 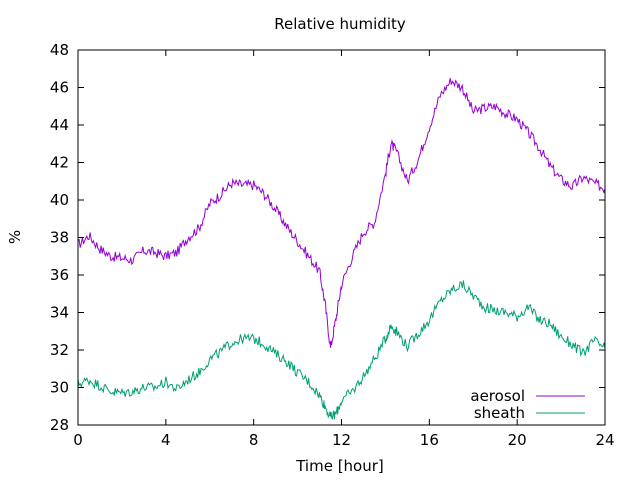 What do you see at coordinates (254, 440) in the screenshot?
I see `x-tick-label: 8` at bounding box center [254, 440].